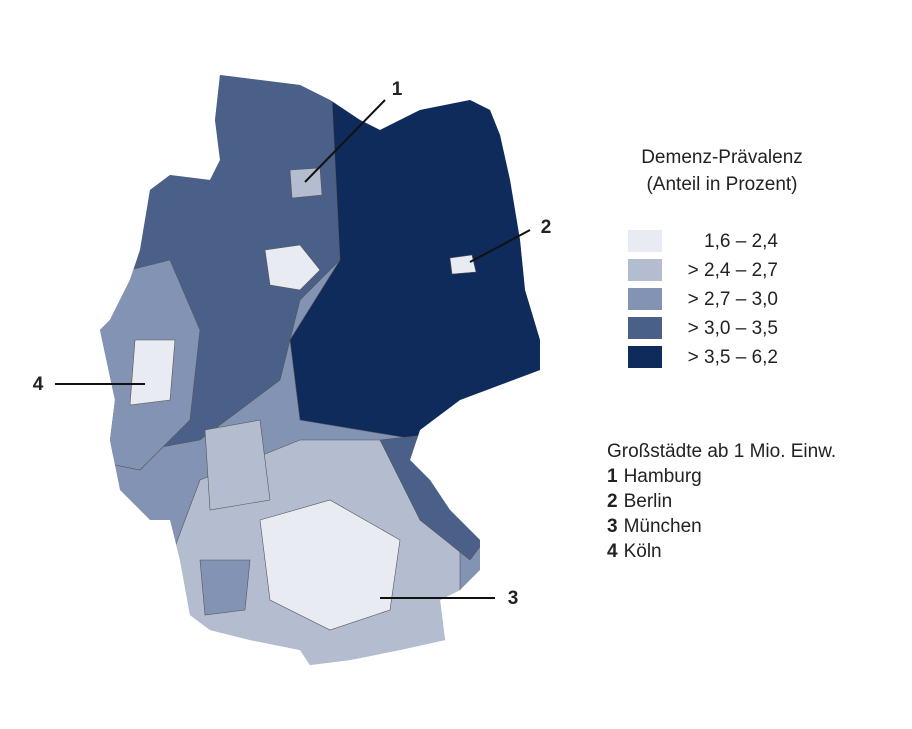 The height and width of the screenshot is (729, 912). I want to click on legend-label: > 3,5 – 6,2, so click(733, 357).